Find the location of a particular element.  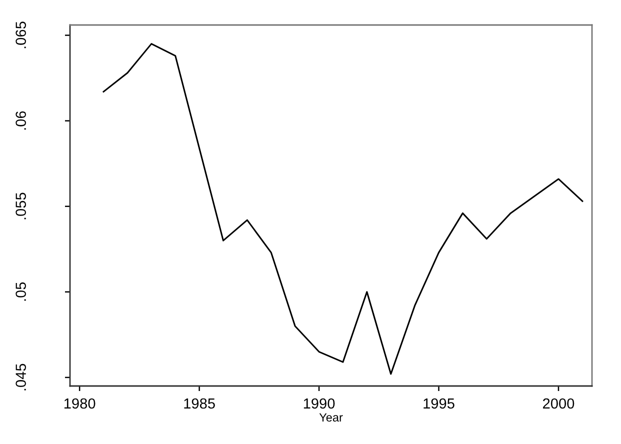

x-tick-label: 1995 is located at coordinates (439, 403).